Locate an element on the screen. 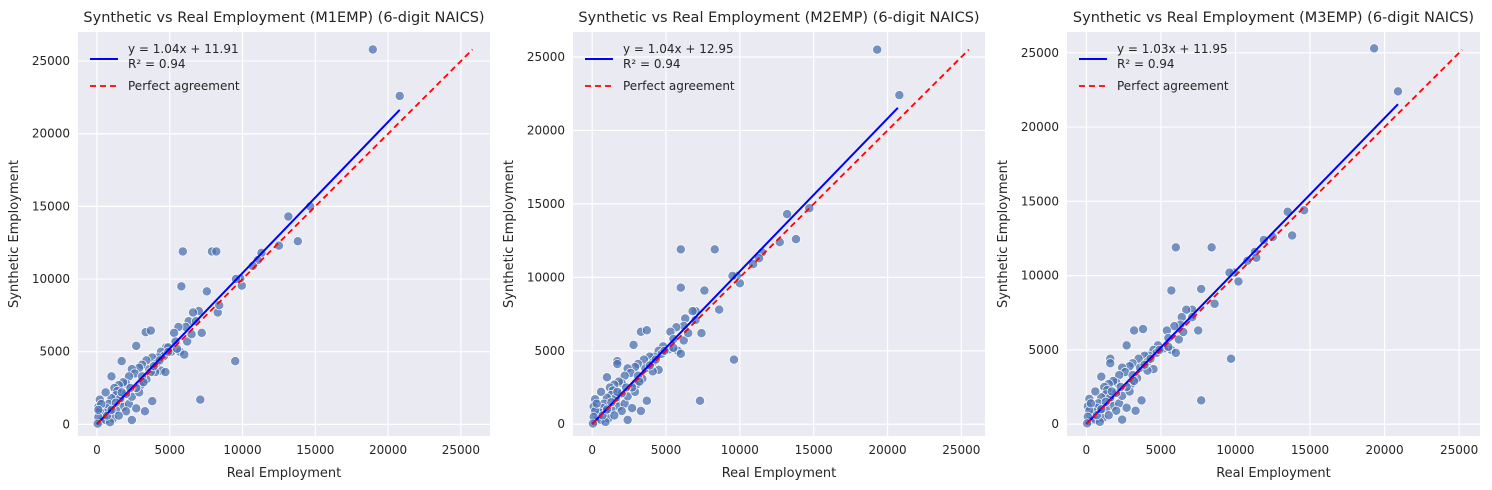  x-tick-label: 15000 is located at coordinates (315, 450).